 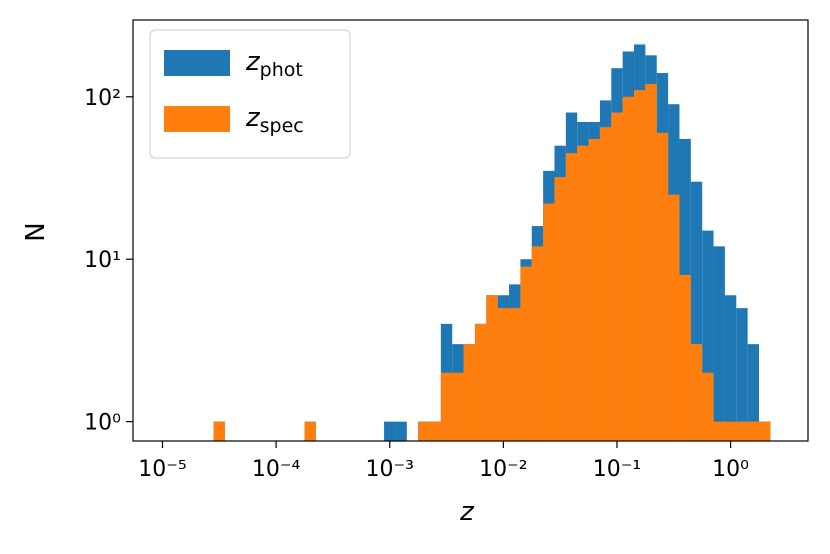 What do you see at coordinates (162, 469) in the screenshot?
I see `x-tick-label: 10⁻⁵` at bounding box center [162, 469].